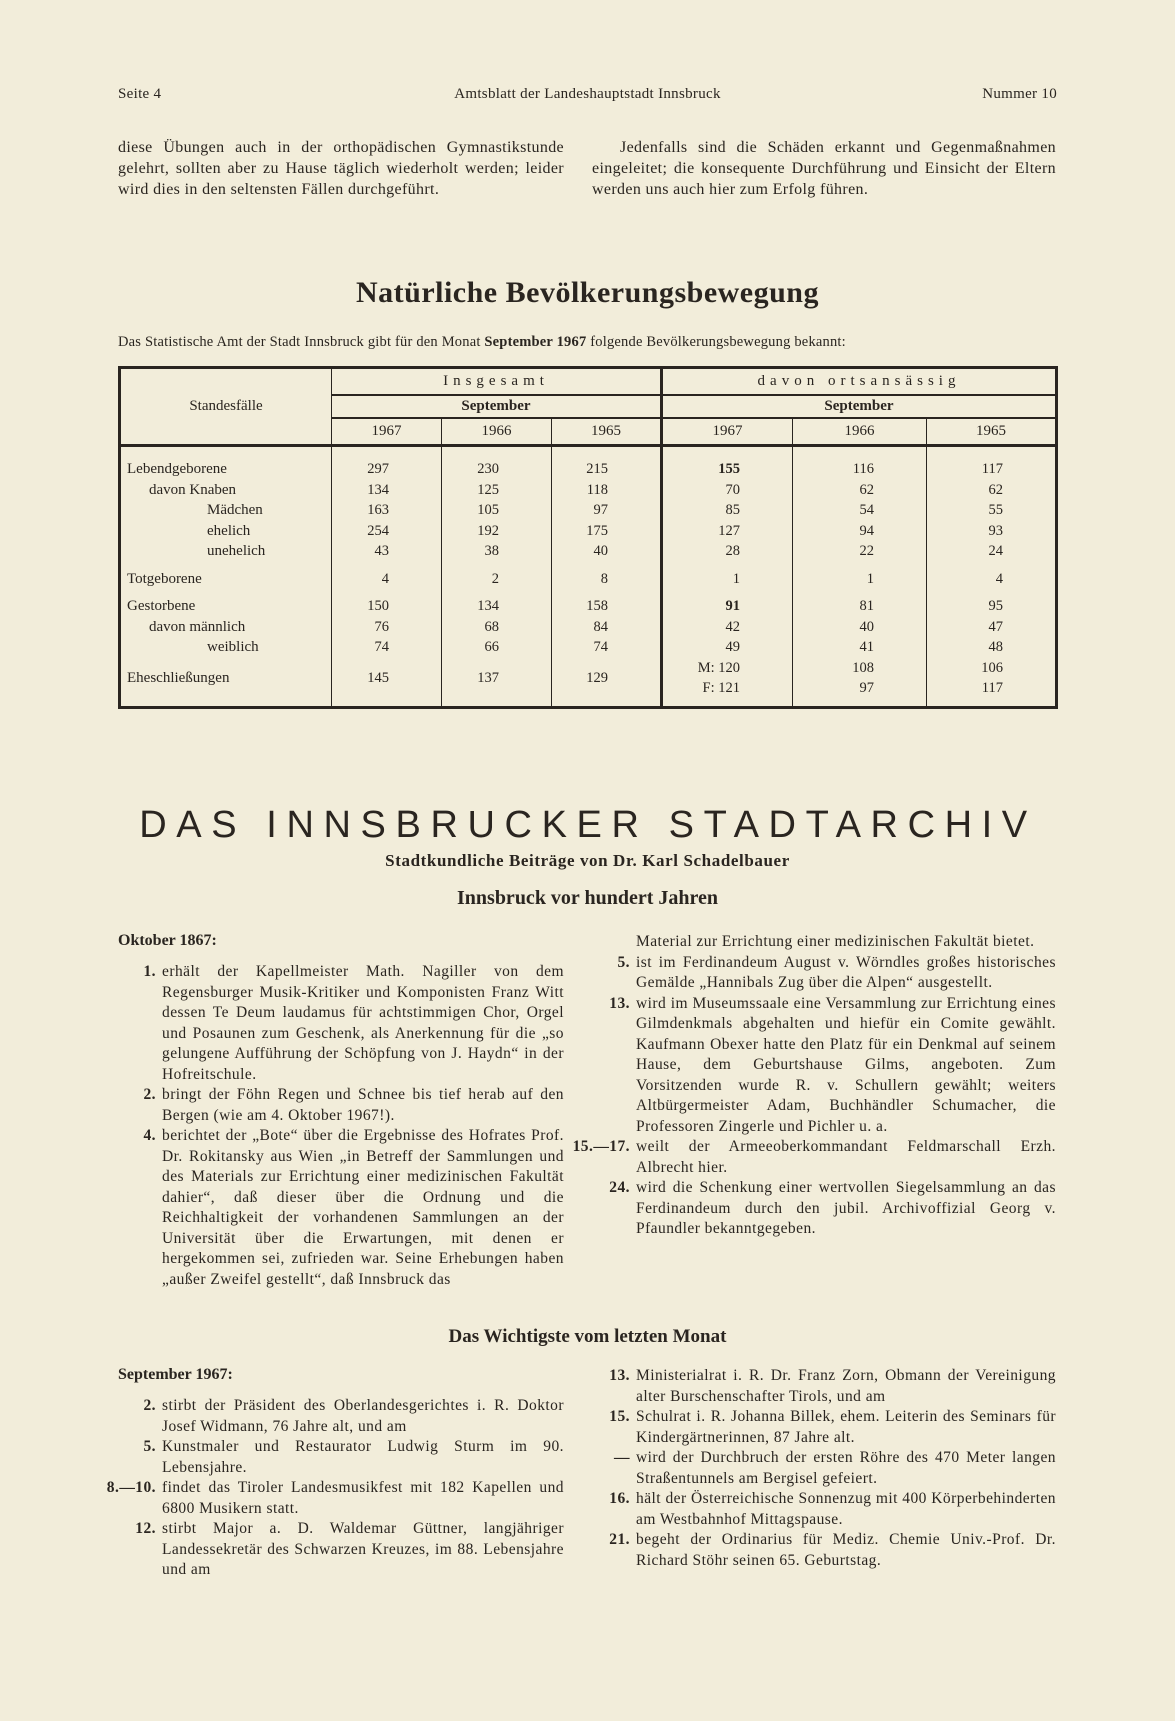 This screenshot has width=1175, height=1721. Describe the element at coordinates (588, 688) in the screenshot. I see `table-row: F: 121 97 117` at that location.